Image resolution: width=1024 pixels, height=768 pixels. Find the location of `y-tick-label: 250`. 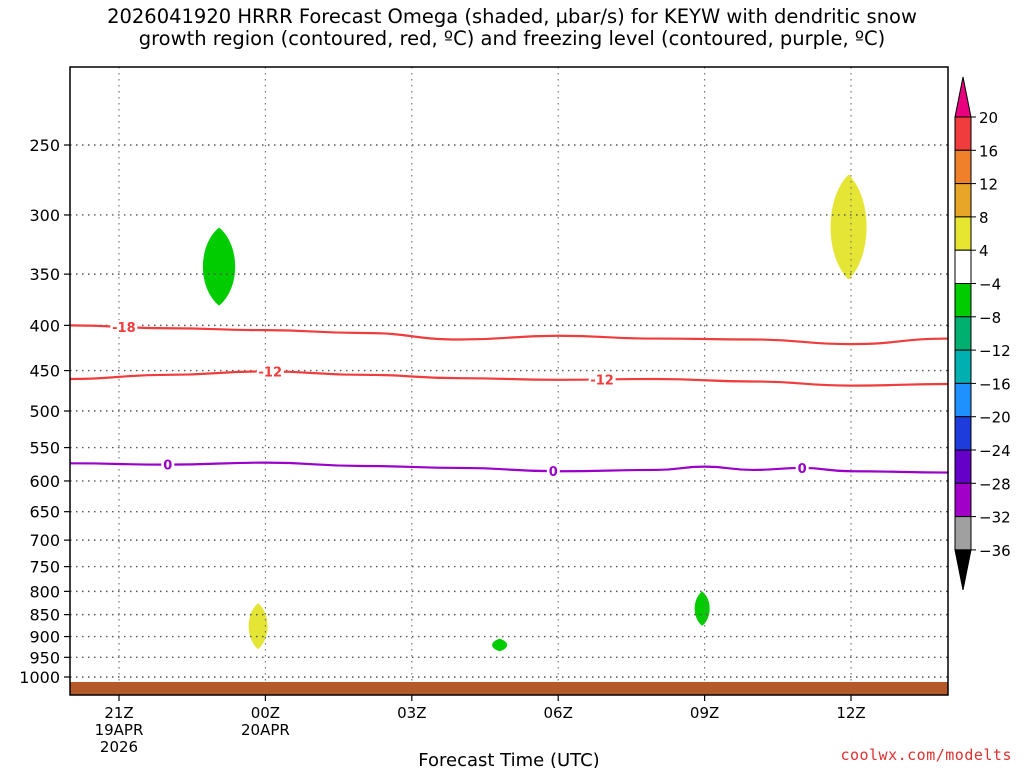

y-tick-label: 250 is located at coordinates (44, 145).